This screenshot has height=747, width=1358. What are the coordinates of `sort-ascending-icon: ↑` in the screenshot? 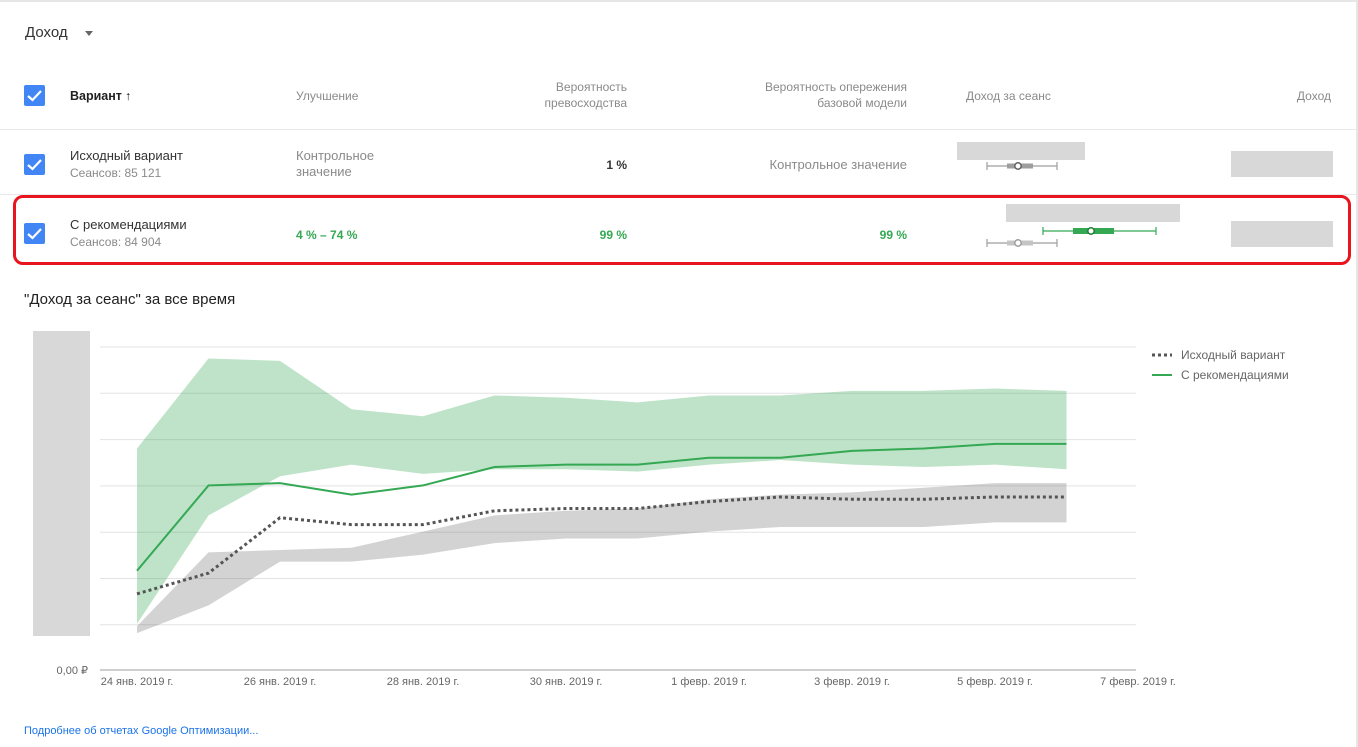 It's located at (128, 96).